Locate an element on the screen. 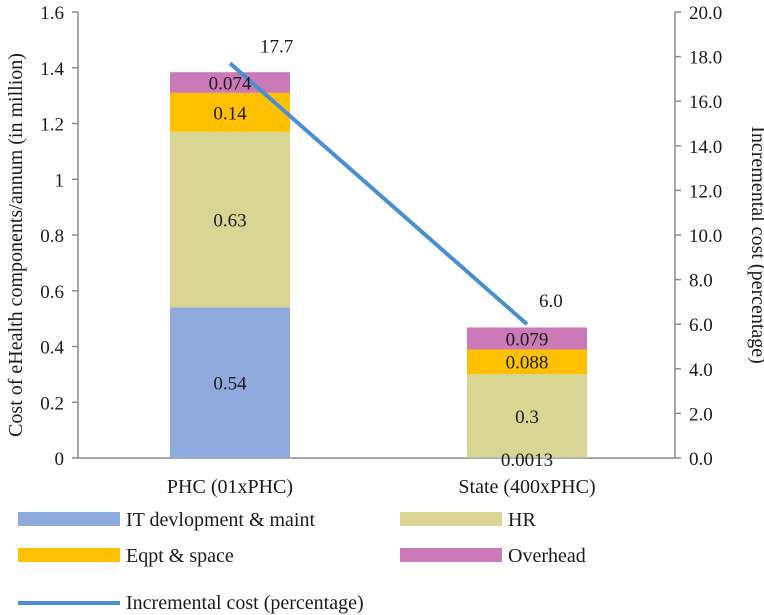  legend-label: Overhead is located at coordinates (547, 556).